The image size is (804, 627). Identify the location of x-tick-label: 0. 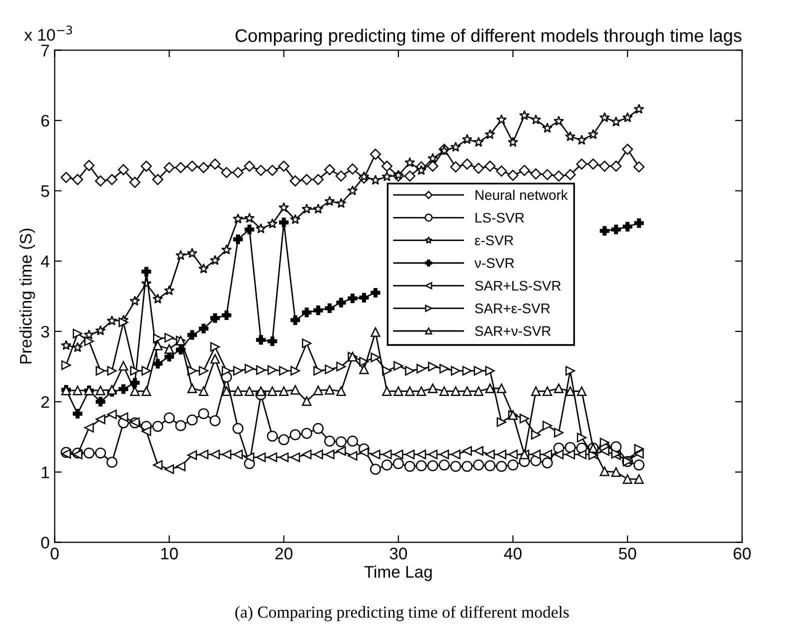
(54, 554).